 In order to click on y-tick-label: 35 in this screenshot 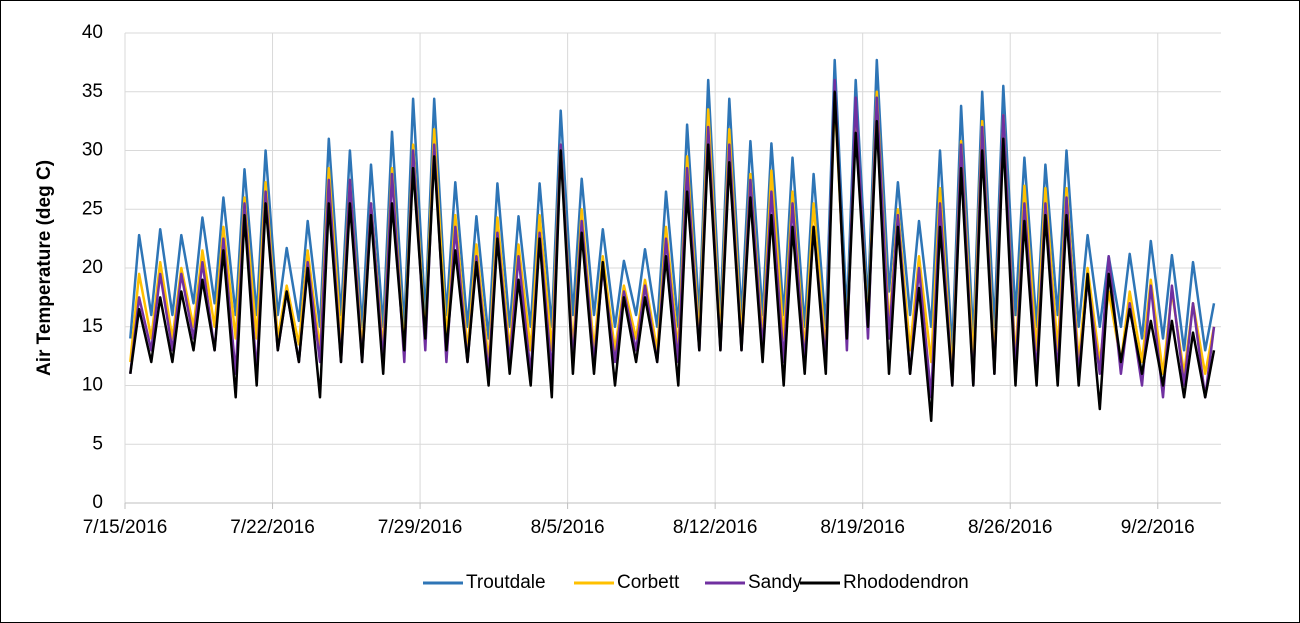, I will do `click(92, 91)`.